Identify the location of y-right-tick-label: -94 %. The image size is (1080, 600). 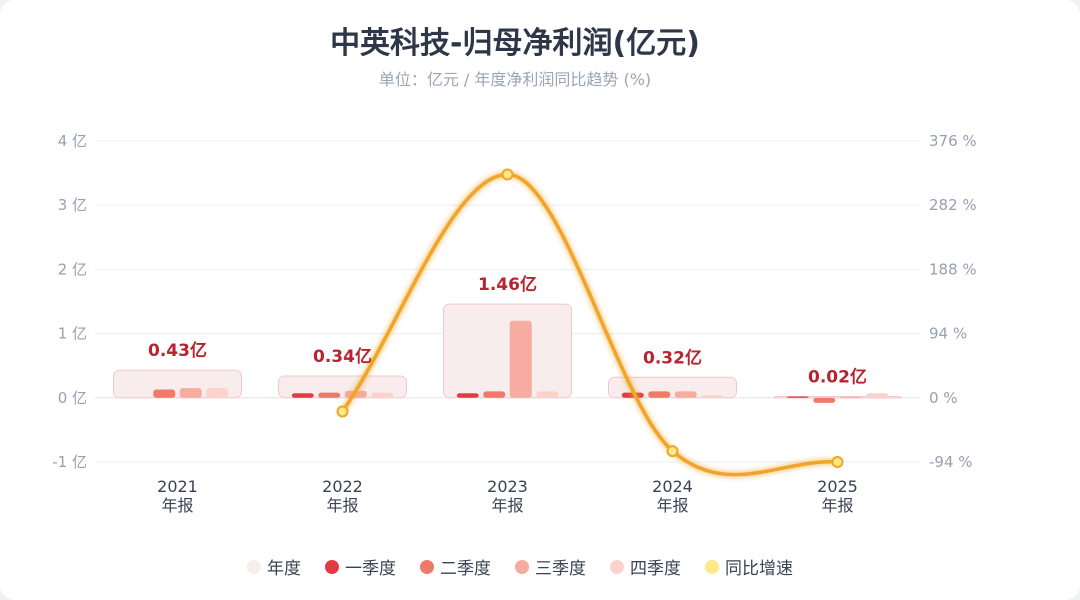
(951, 462).